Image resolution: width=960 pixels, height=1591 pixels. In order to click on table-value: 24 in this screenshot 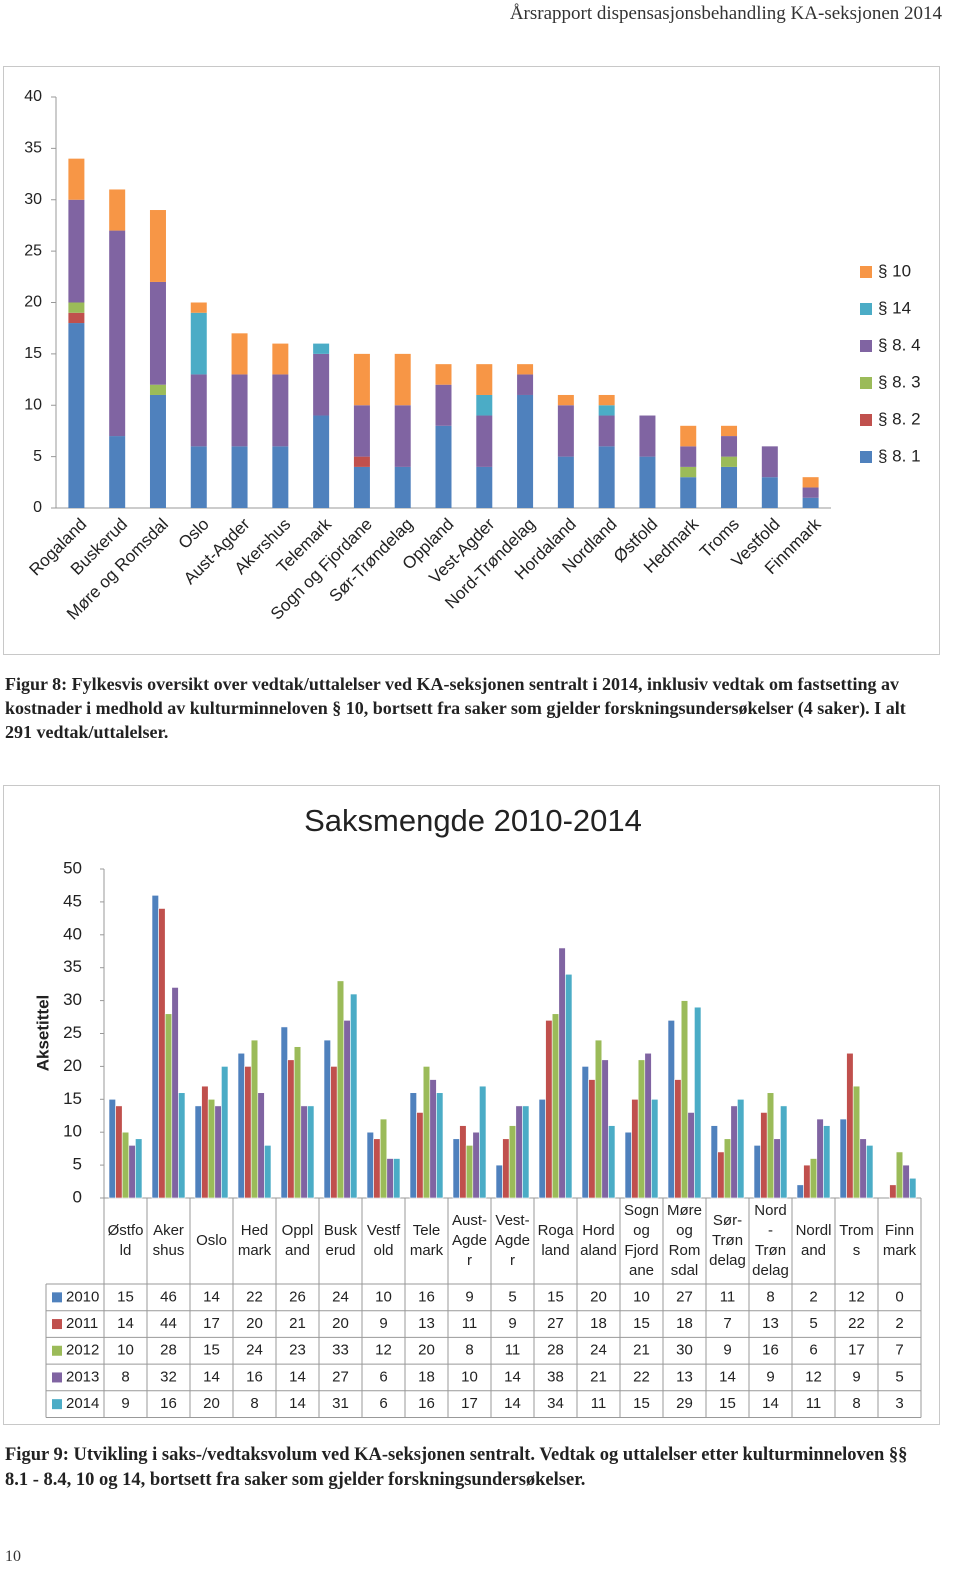, I will do `click(598, 1350)`.